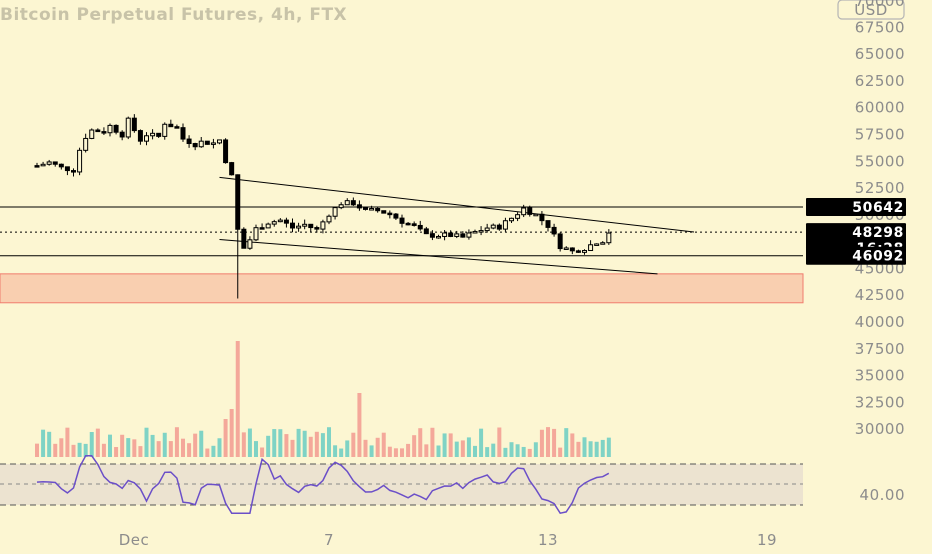 This screenshot has height=554, width=932. Describe the element at coordinates (878, 233) in the screenshot. I see `price-tag-label: 48298` at that location.